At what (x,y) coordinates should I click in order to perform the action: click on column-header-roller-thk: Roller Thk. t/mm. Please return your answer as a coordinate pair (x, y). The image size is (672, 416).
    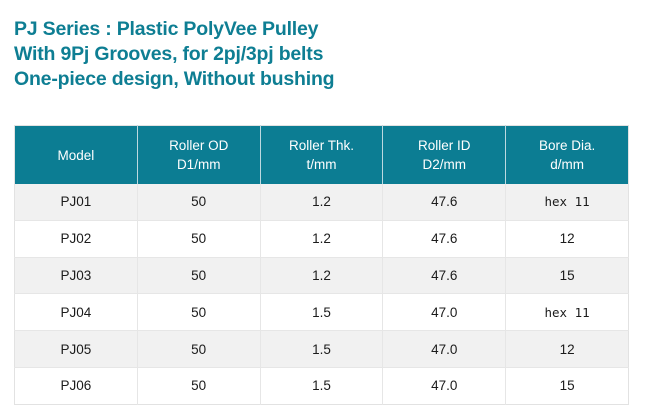
    Looking at the image, I should click on (322, 154).